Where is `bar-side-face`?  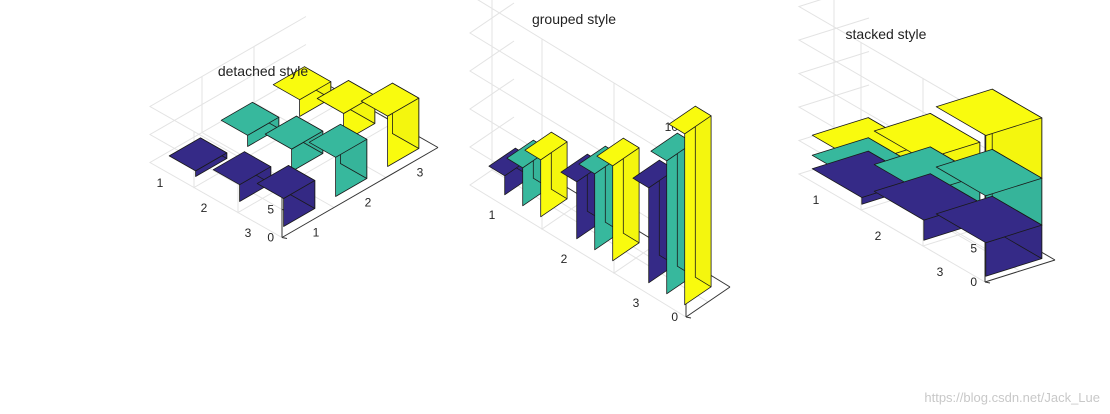
bar-side-face is located at coordinates (703, 196).